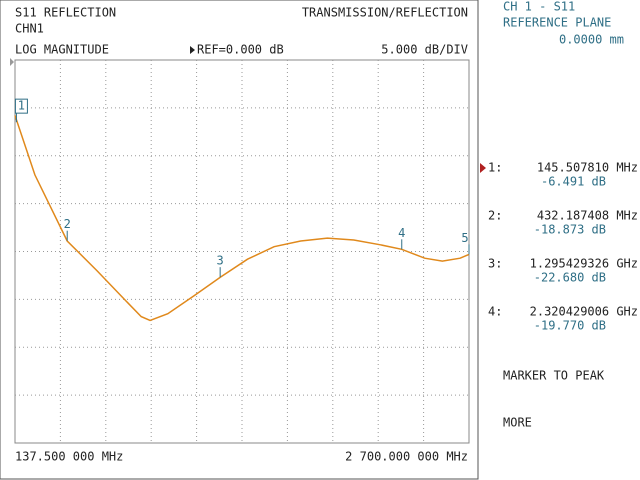 The image size is (640, 480). Describe the element at coordinates (573, 182) in the screenshot. I see `readout-value: -6.491 dB` at that location.